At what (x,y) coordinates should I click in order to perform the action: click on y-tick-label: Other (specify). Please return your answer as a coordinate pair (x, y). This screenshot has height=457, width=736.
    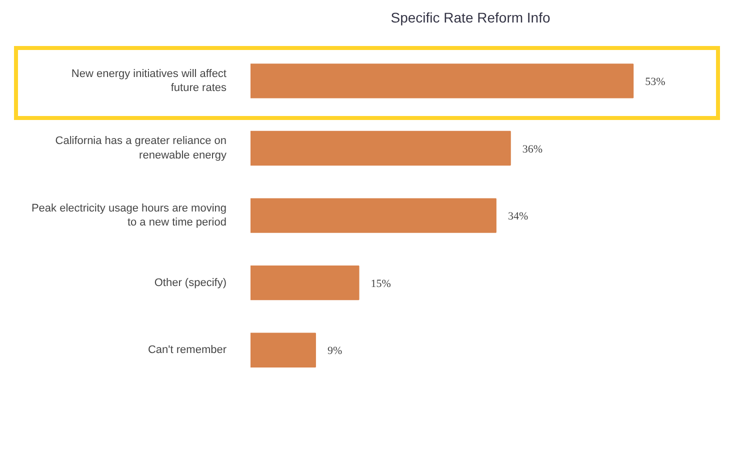
    Looking at the image, I should click on (190, 282).